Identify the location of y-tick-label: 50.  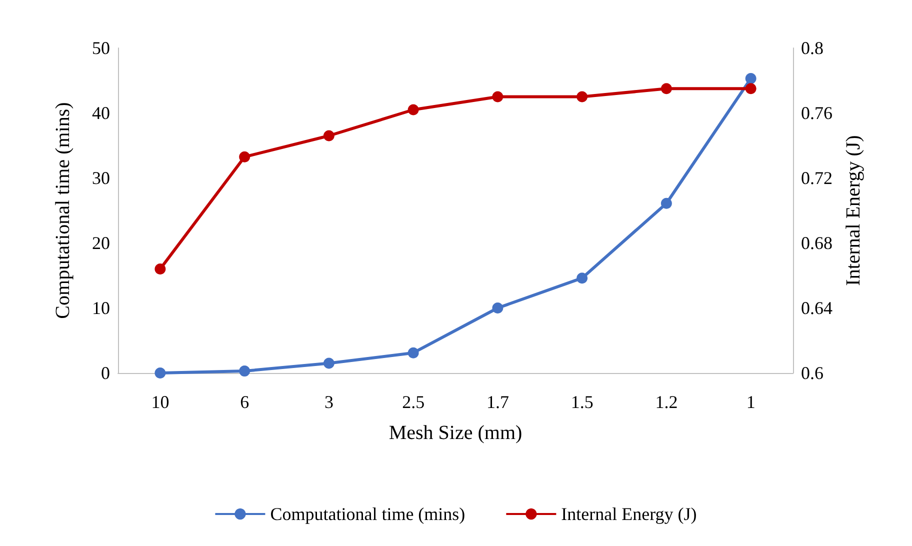
(101, 48).